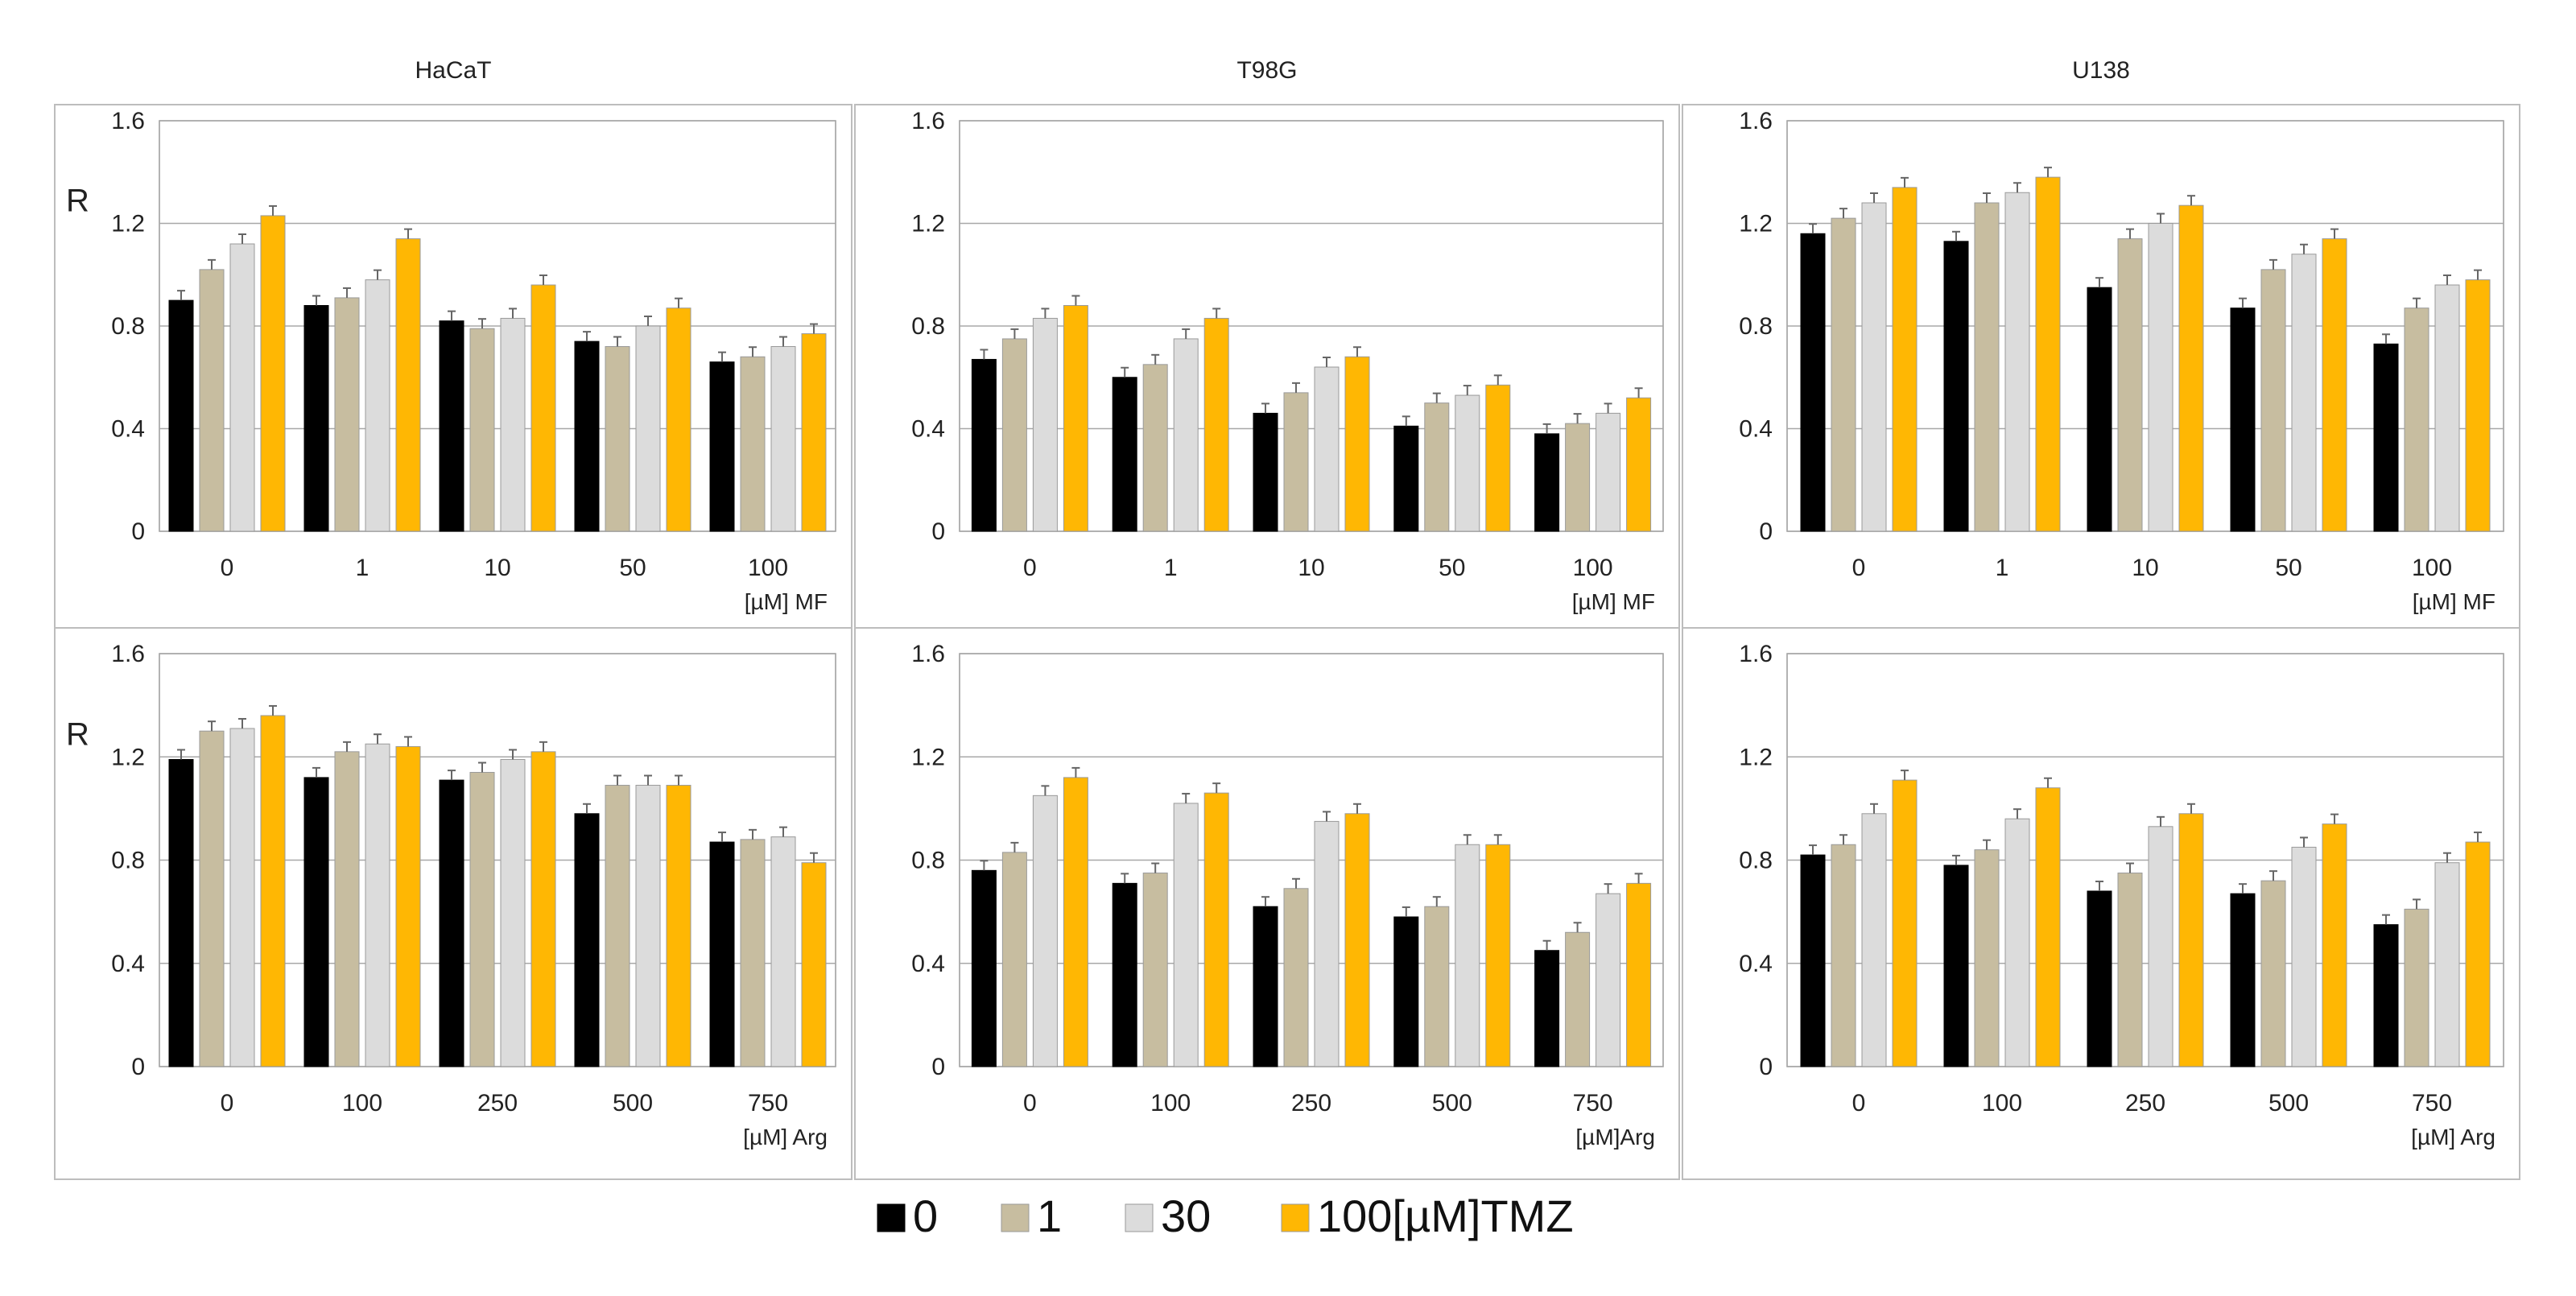 The height and width of the screenshot is (1296, 2576). What do you see at coordinates (2101, 343) in the screenshot?
I see `chart-panel-3: 0 0.4 0.8 1.2 1.6 U138 0 1 10 50 100 [µM] MF` at bounding box center [2101, 343].